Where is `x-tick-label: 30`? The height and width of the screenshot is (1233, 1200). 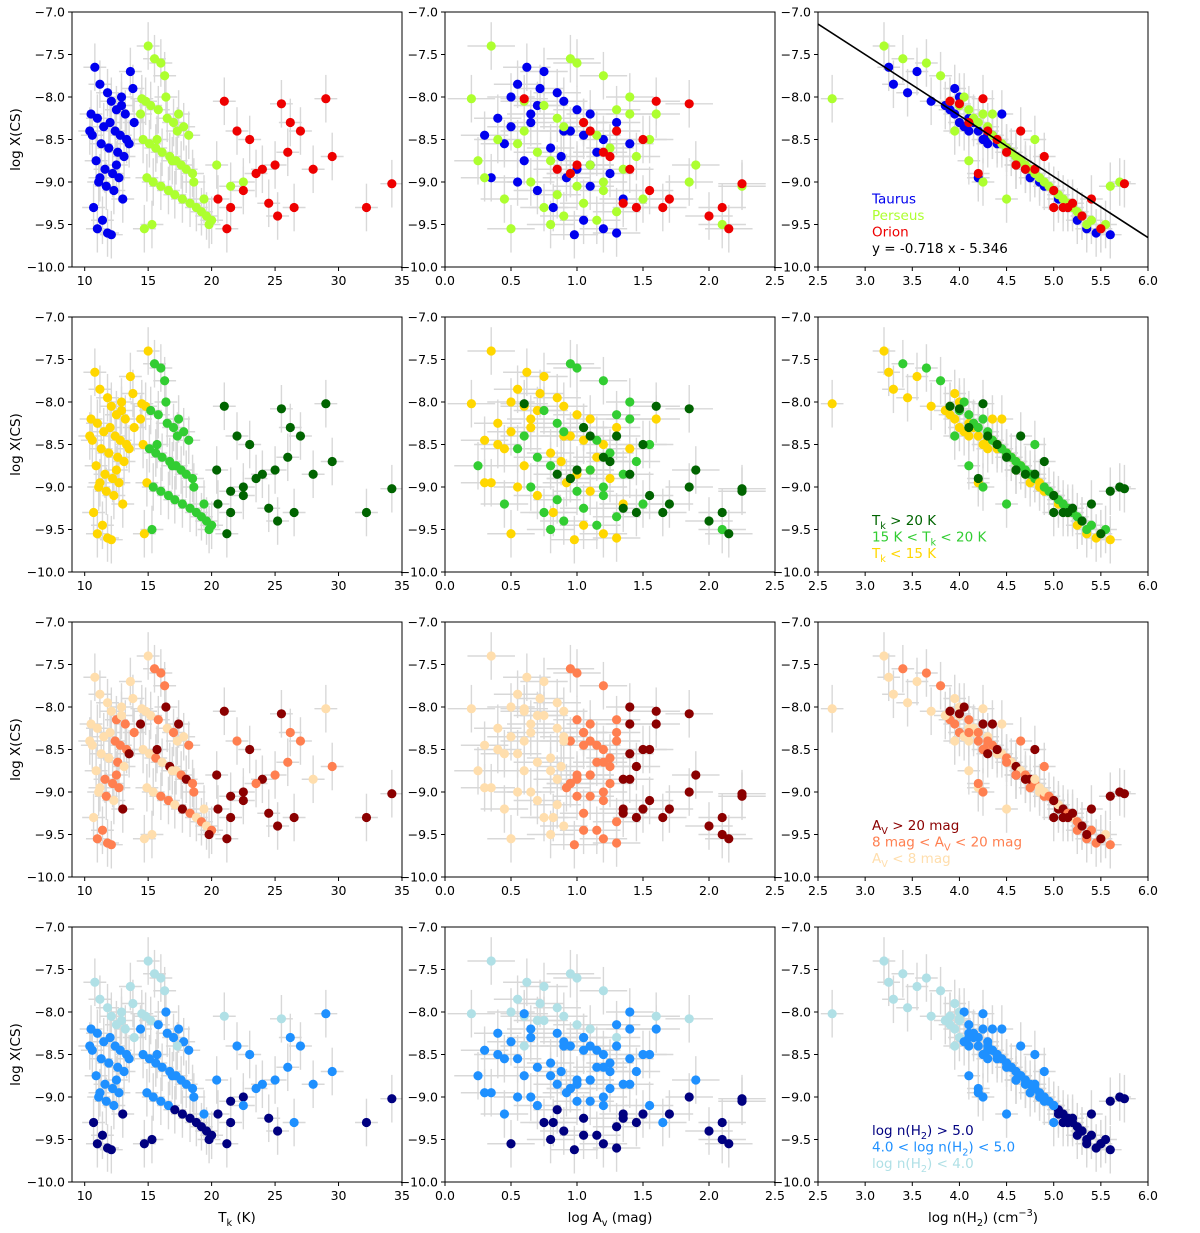 x-tick-label: 30 is located at coordinates (339, 585).